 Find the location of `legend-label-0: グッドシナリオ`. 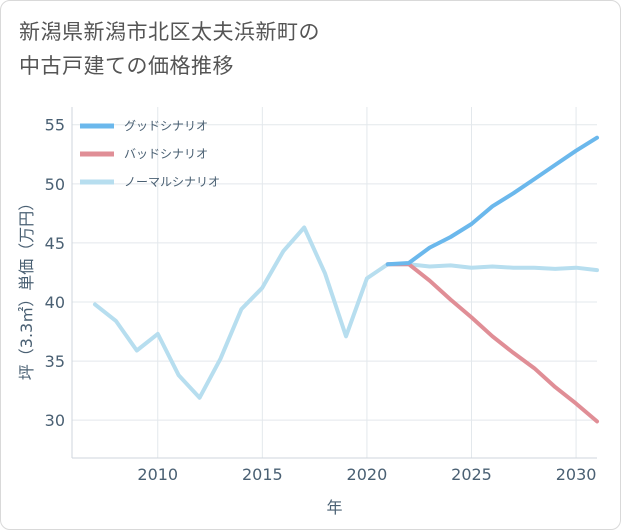

legend-label-0: グッドシナリオ is located at coordinates (166, 126).